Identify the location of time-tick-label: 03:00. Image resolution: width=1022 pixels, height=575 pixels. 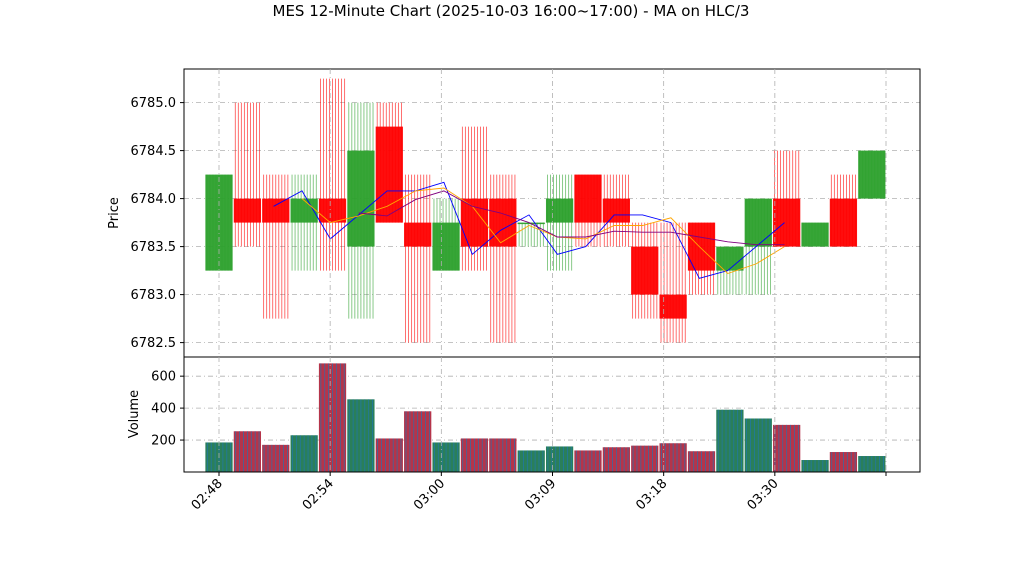
(429, 494).